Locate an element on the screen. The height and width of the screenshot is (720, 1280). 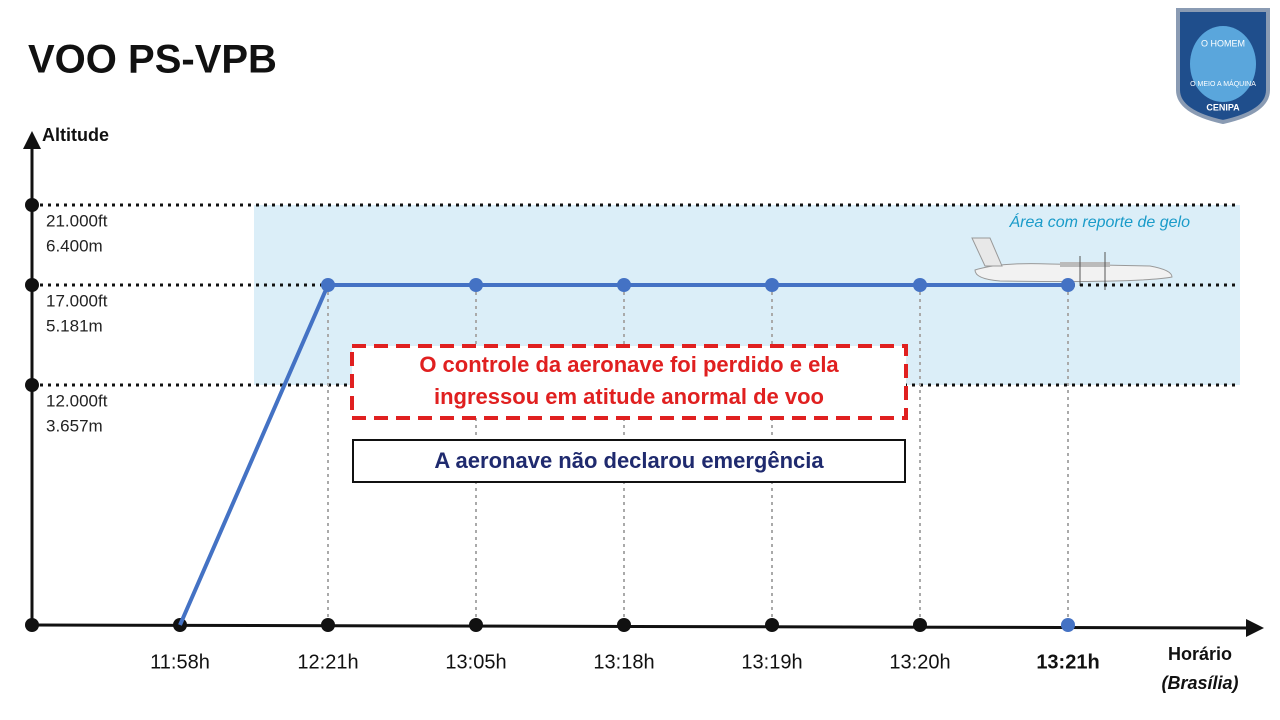
x-tick-label: 11:58h is located at coordinates (180, 662).